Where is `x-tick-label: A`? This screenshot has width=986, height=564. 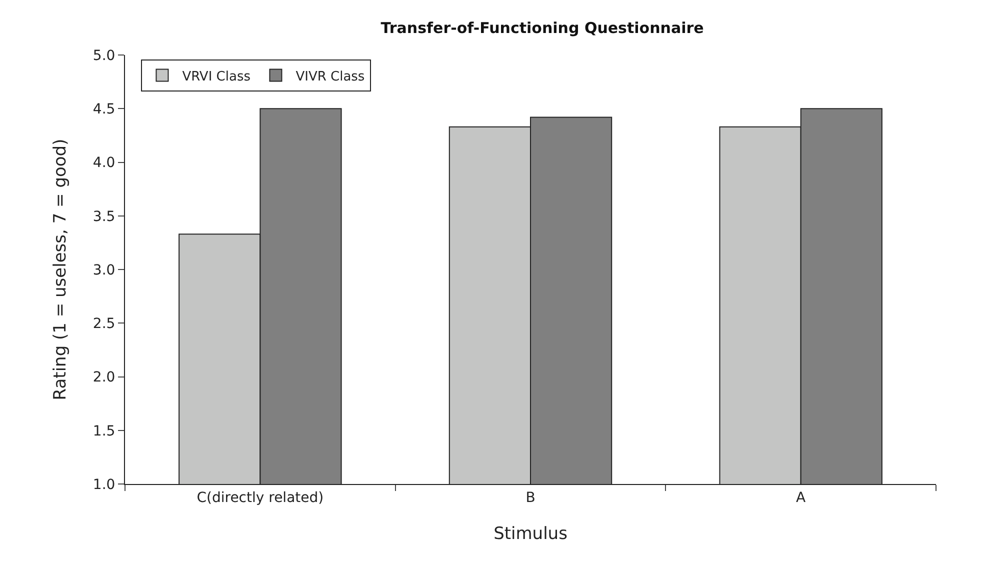 x-tick-label: A is located at coordinates (801, 498).